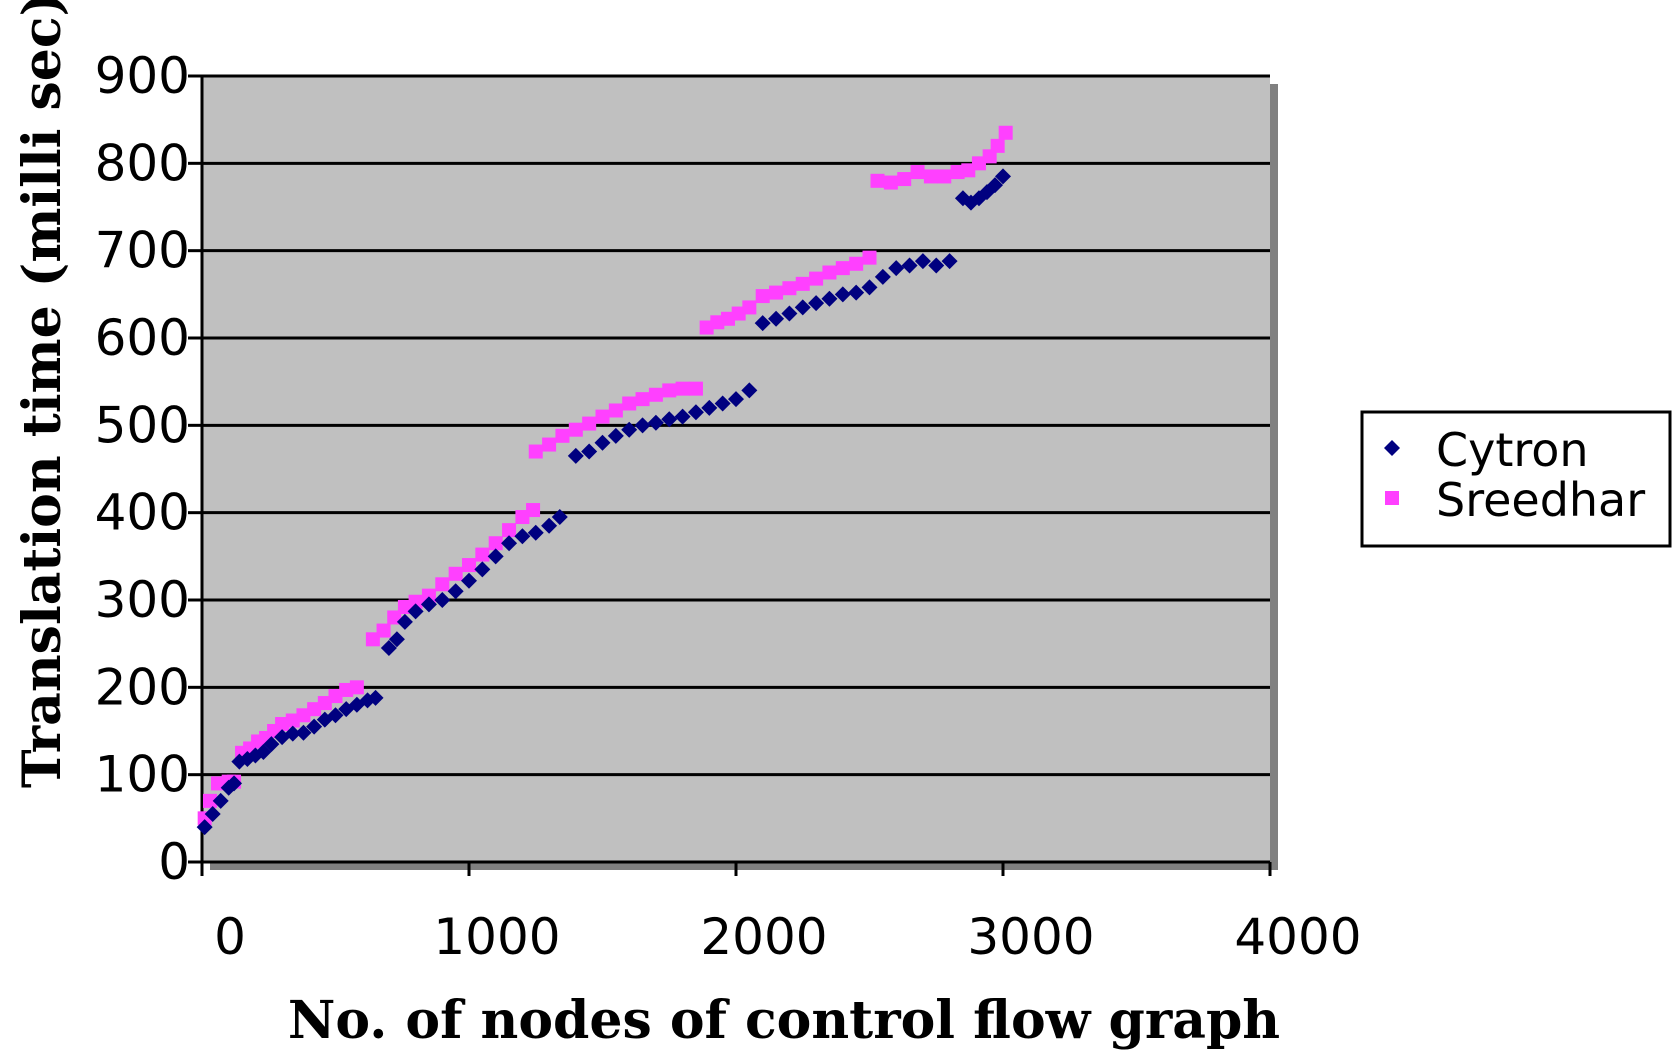 The width and height of the screenshot is (1678, 1057). What do you see at coordinates (142, 163) in the screenshot?
I see `y-tick-label-800: 800` at bounding box center [142, 163].